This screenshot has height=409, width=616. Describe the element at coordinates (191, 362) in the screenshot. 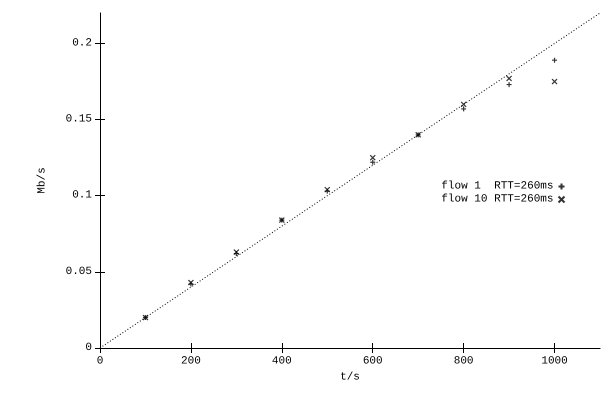

I see `x-tick-label: 200` at that location.